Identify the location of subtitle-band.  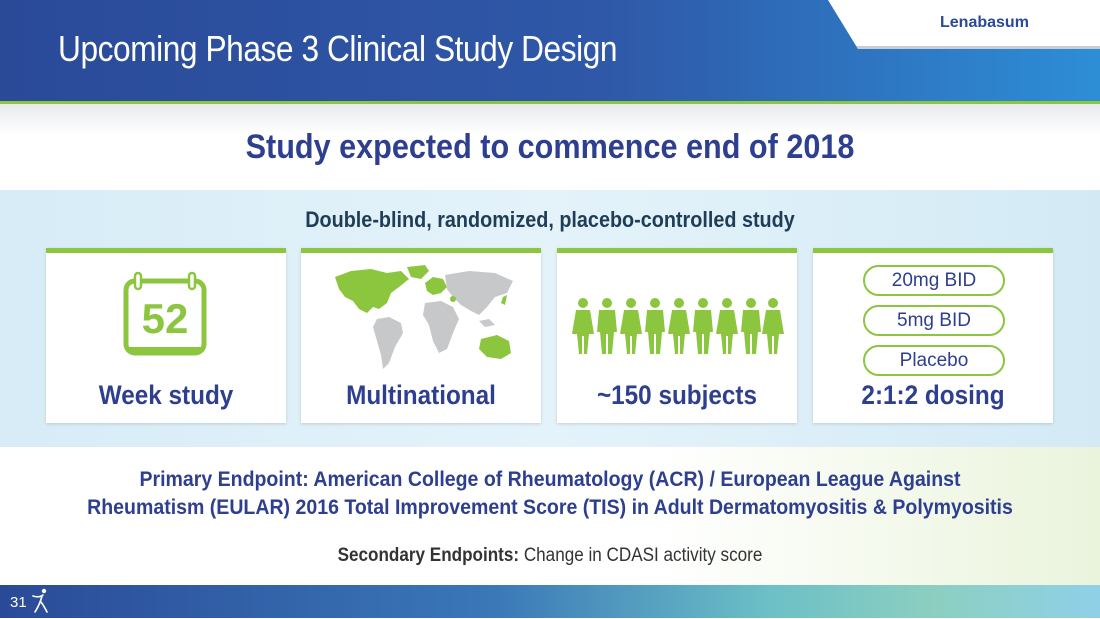
(550, 147).